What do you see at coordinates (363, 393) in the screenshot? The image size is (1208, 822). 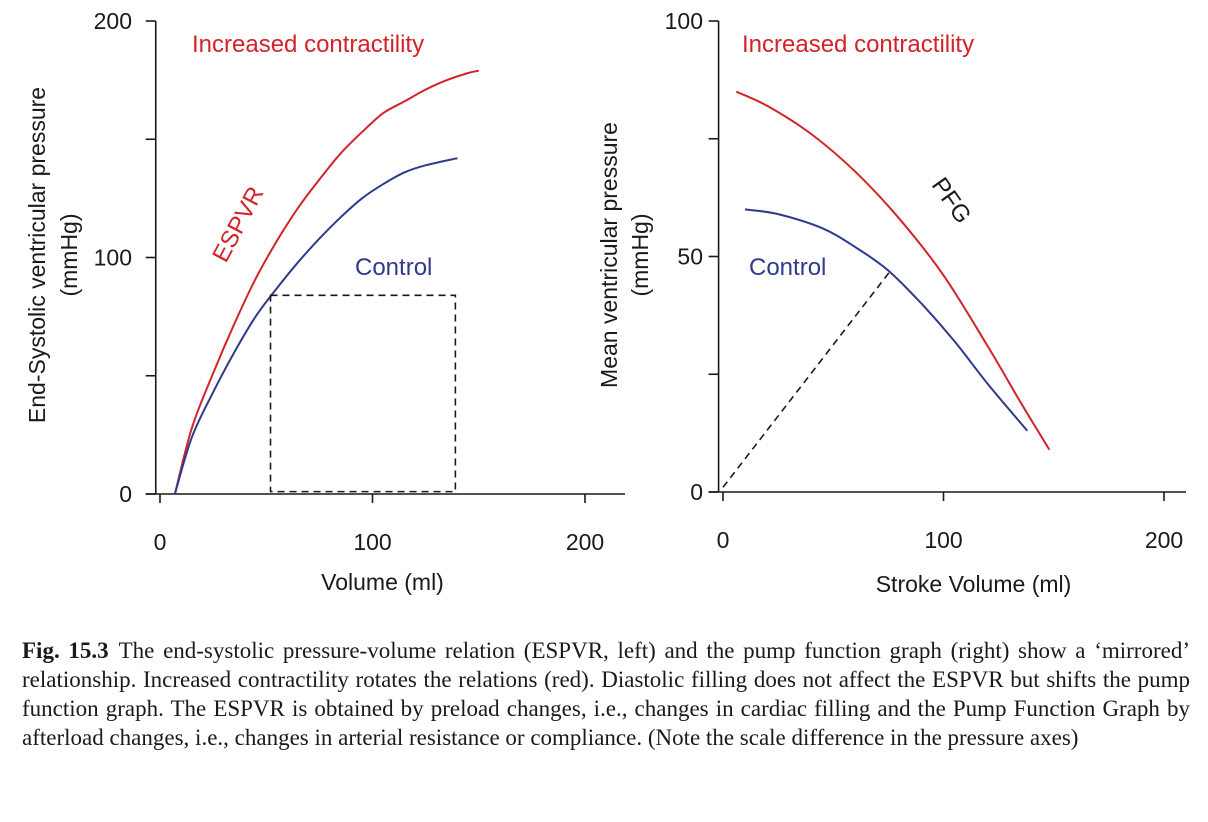 I see `stroke-work-dashed-box` at bounding box center [363, 393].